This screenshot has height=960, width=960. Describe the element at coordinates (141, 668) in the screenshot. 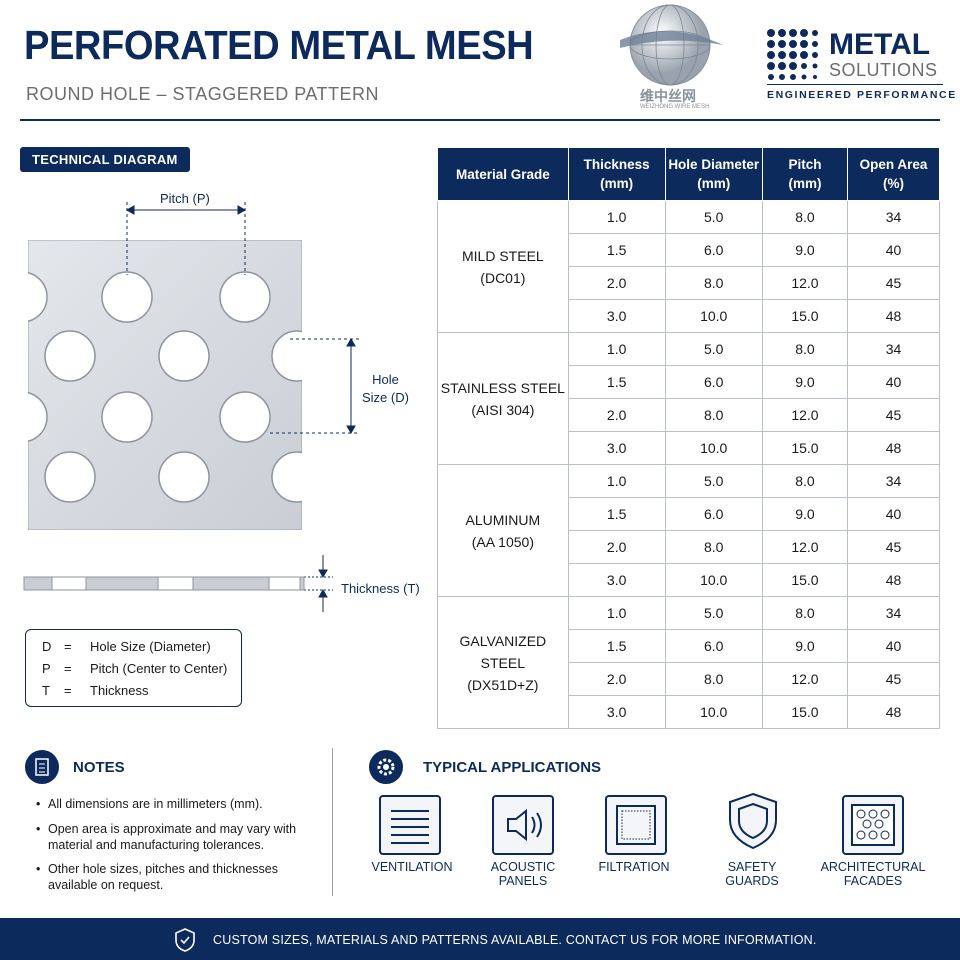

I see `legend-row: P = Pitch (Center to Center)` at that location.